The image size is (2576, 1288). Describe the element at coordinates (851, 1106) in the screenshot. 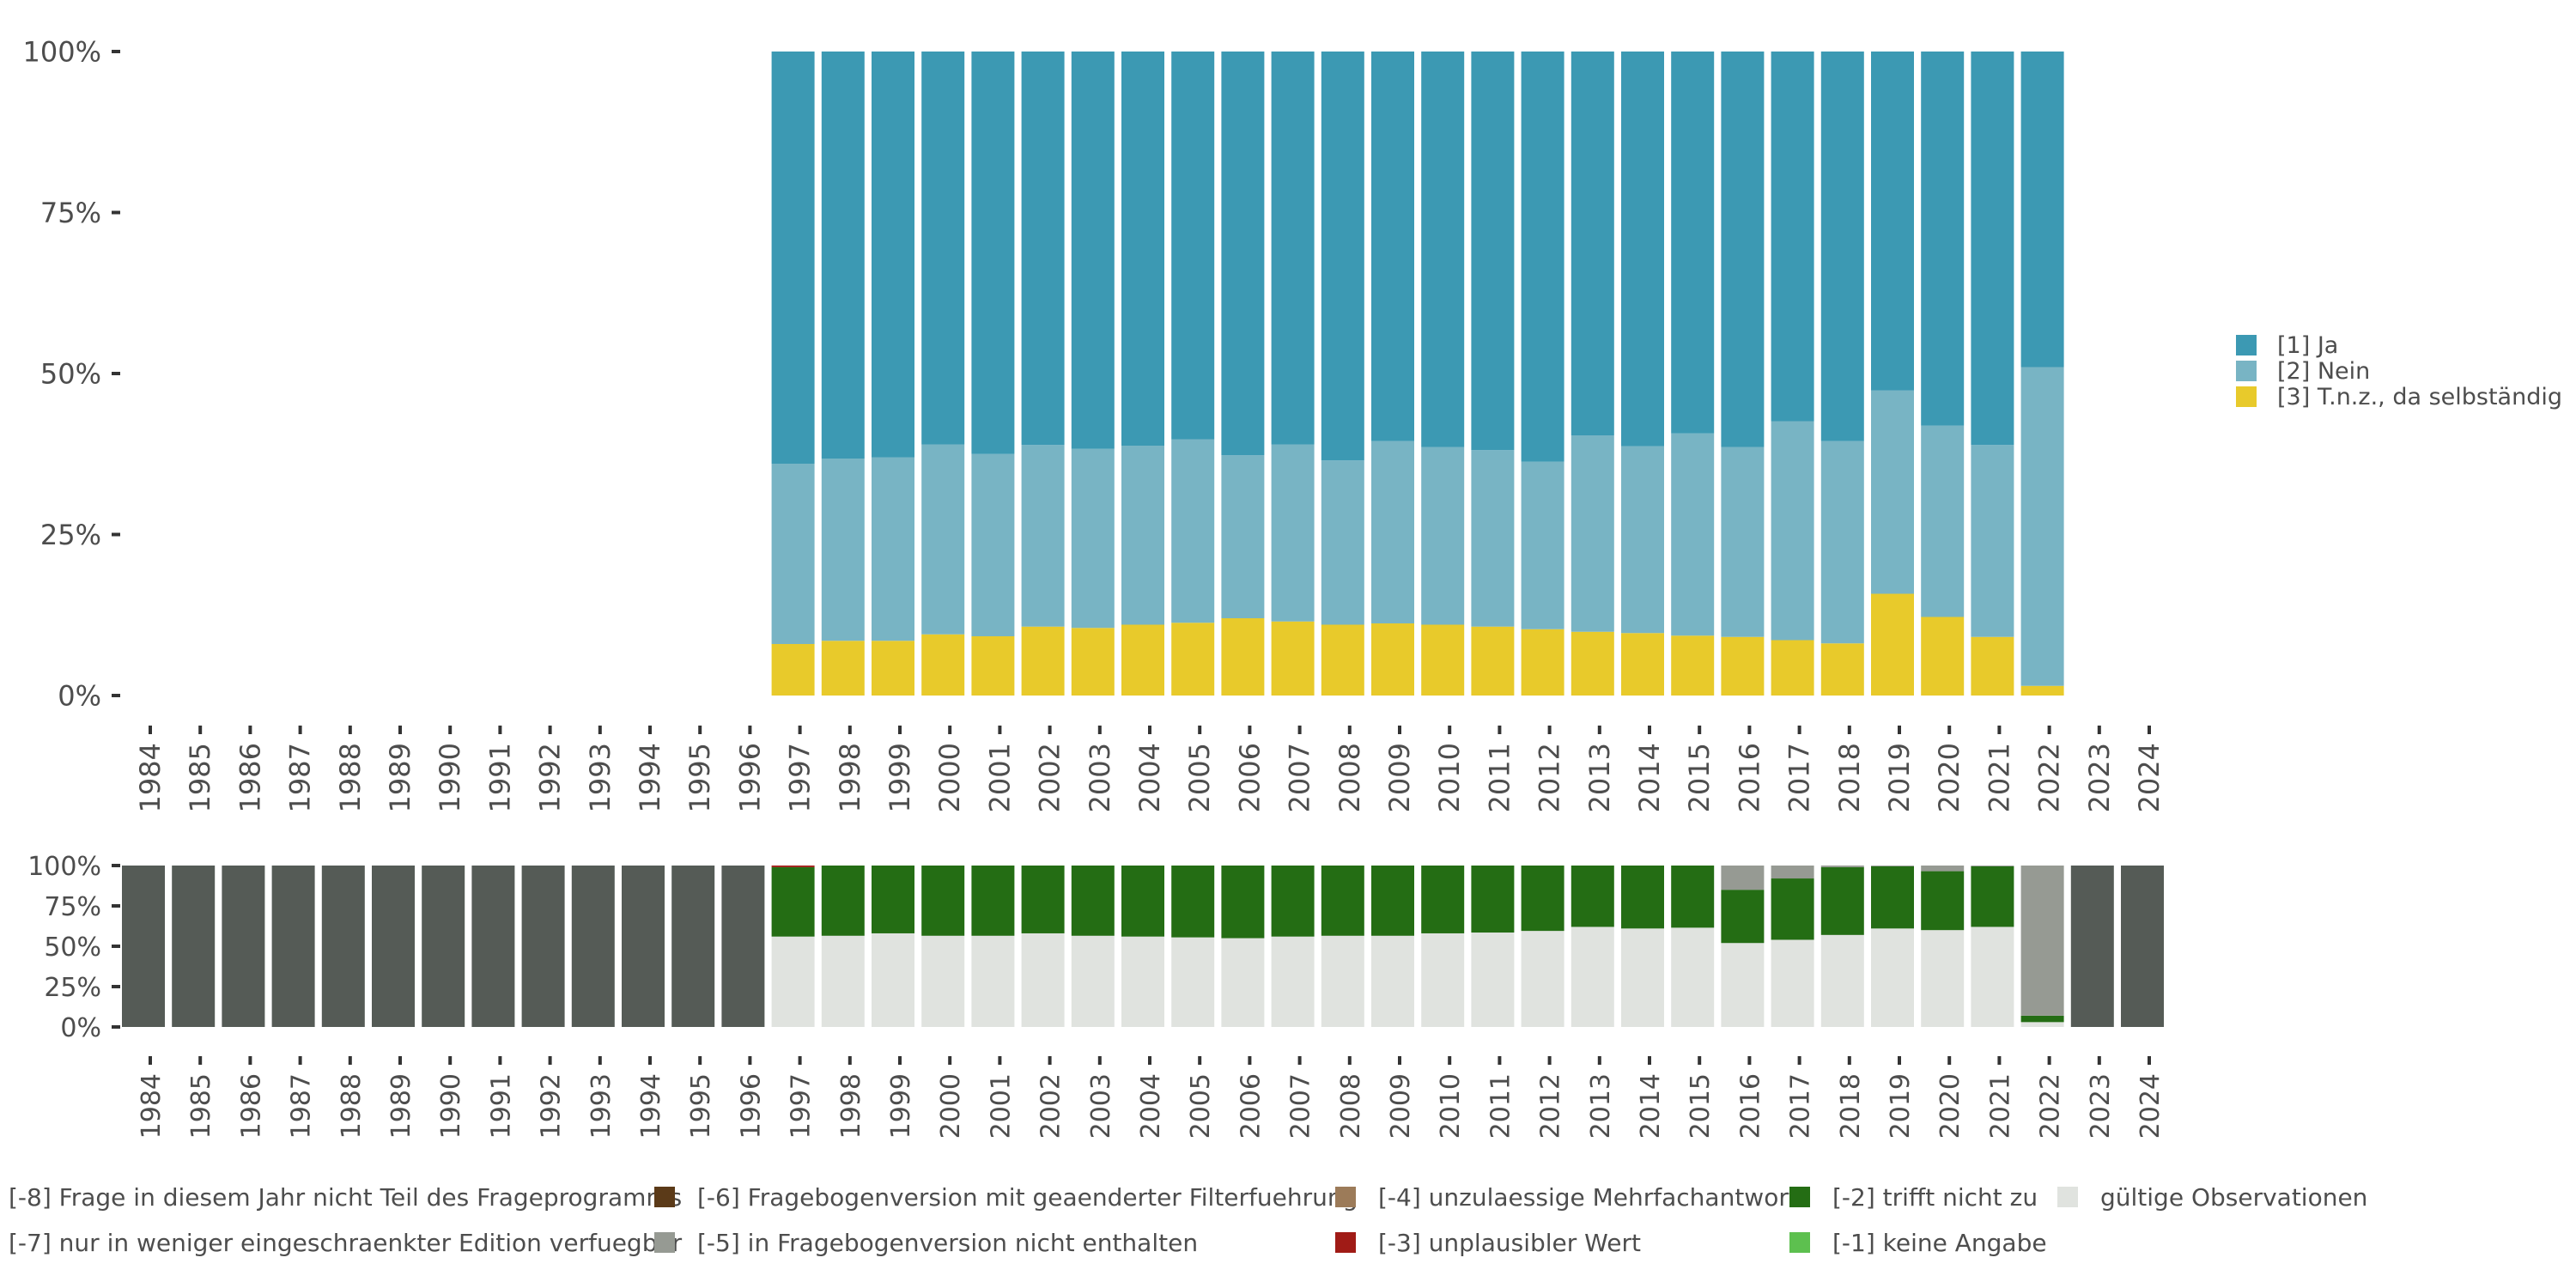

I see `x-tick-label: 1998` at that location.